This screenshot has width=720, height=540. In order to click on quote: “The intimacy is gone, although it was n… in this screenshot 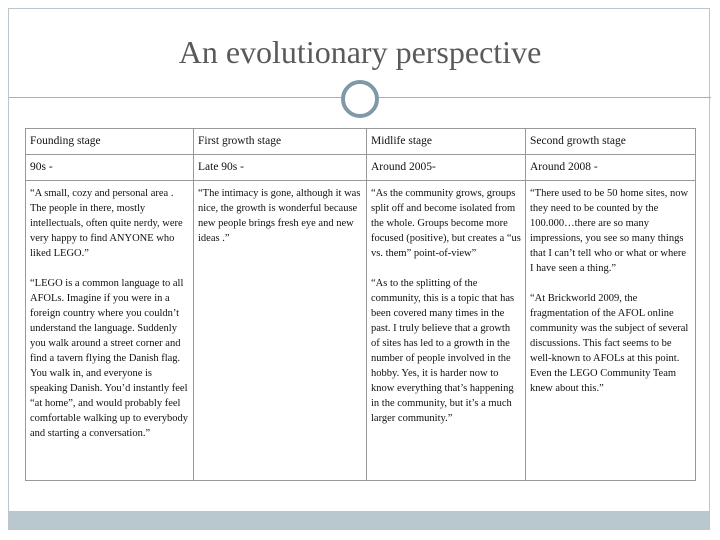, I will do `click(279, 216)`.